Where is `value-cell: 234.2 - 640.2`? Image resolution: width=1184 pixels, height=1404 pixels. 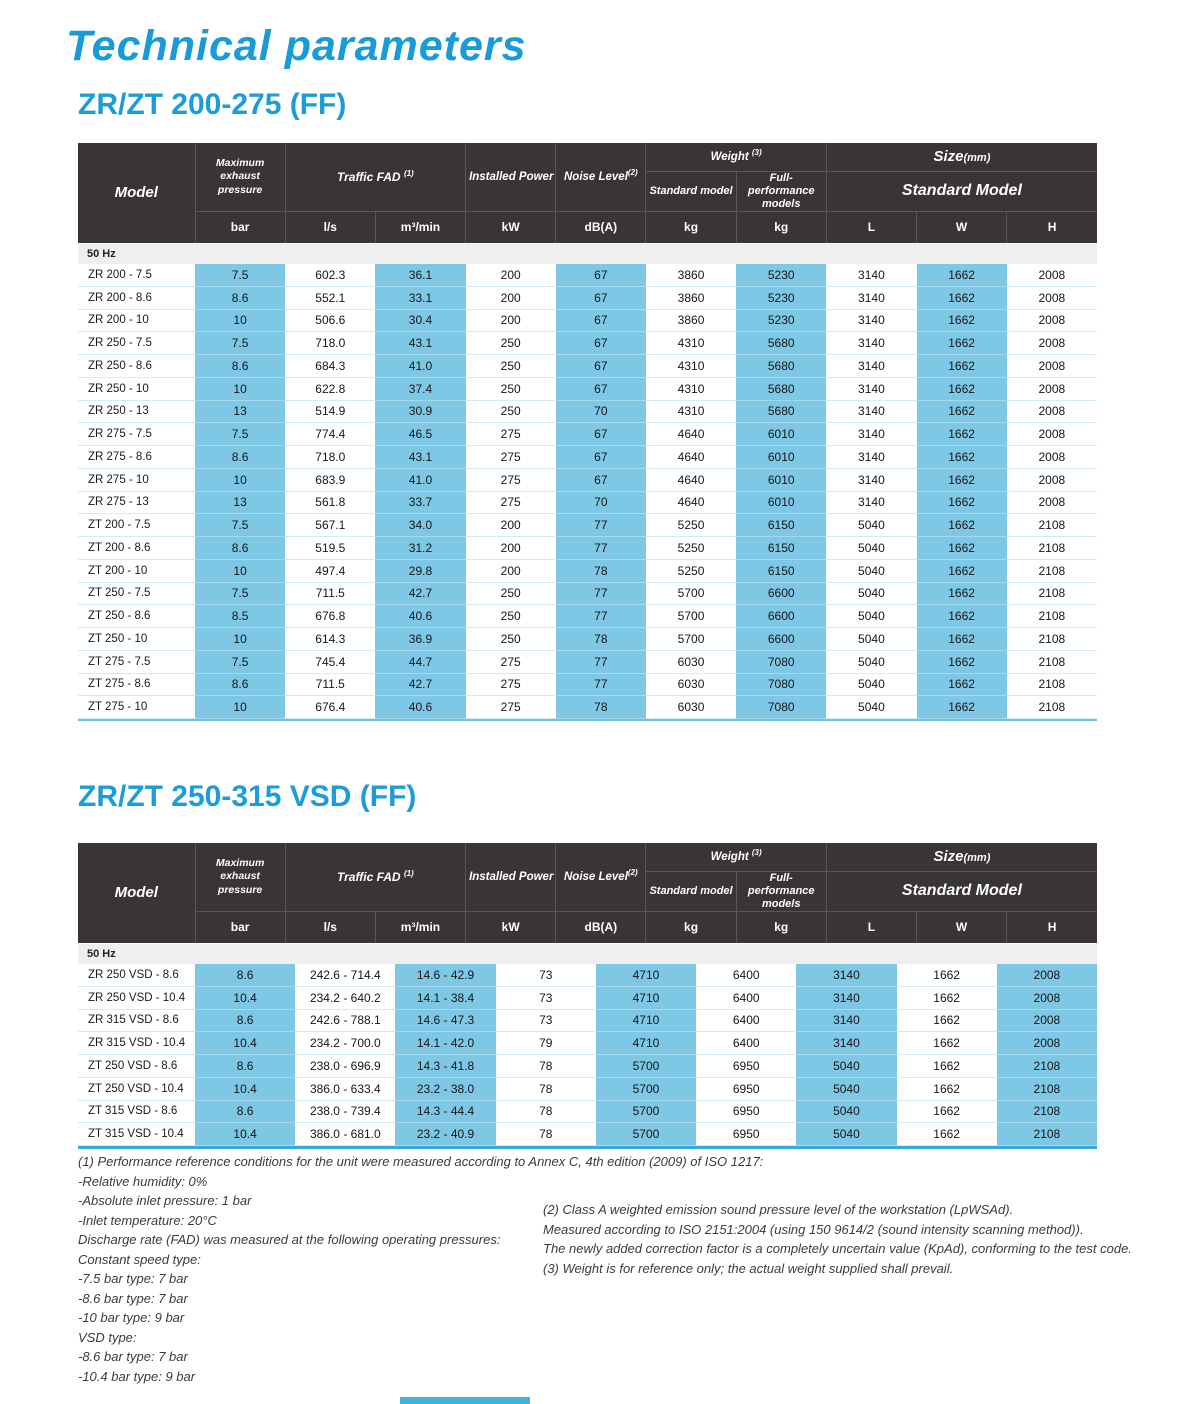 value-cell: 234.2 - 640.2 is located at coordinates (345, 998).